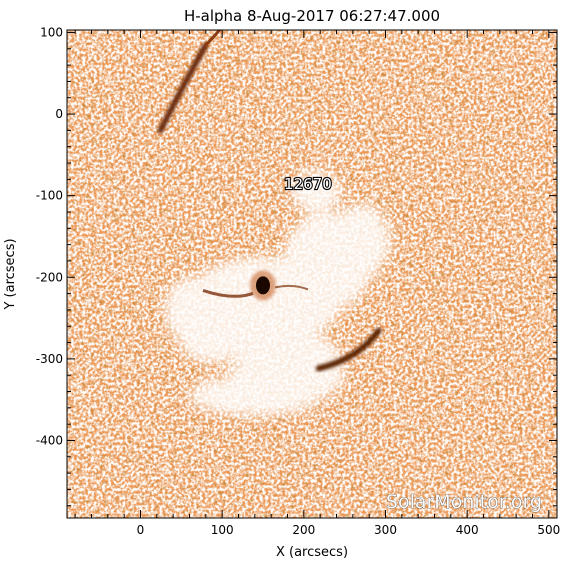 Image resolution: width=564 pixels, height=564 pixels. I want to click on chart-title: H-alpha 8-Aug-2017 06:27:47.000, so click(312, 16).